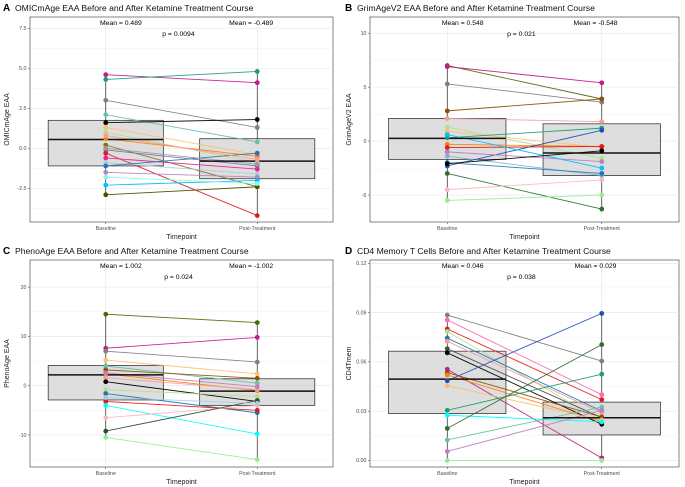 The width and height of the screenshot is (685, 487). Describe the element at coordinates (25, 386) in the screenshot. I see `y-tick-label: 0` at that location.